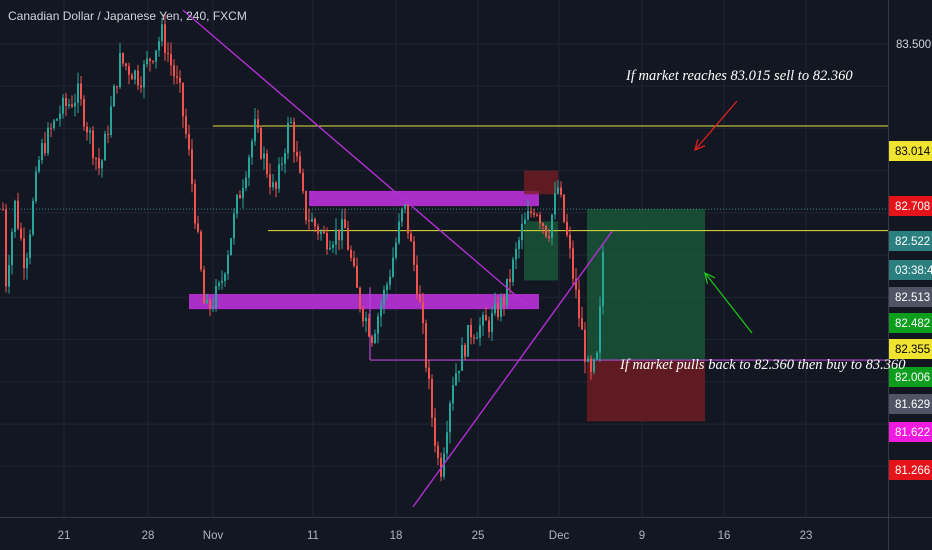  I want to click on price-label-text: 82.513, so click(912, 298).